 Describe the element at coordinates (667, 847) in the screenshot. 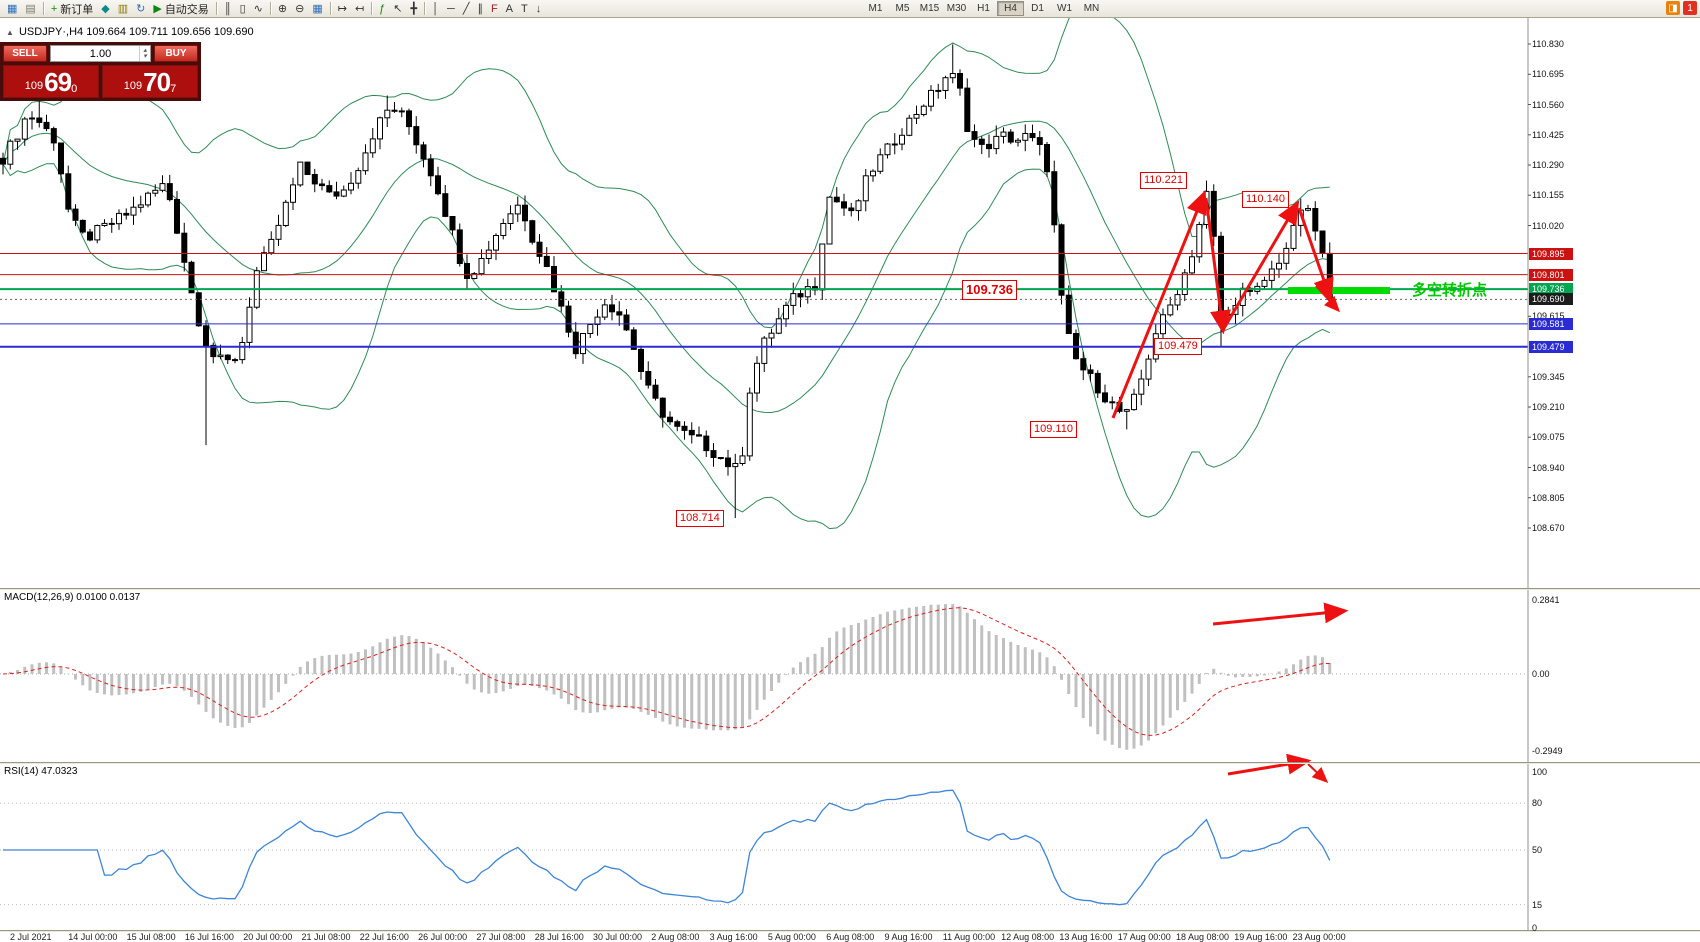

I see `rsi-line` at that location.